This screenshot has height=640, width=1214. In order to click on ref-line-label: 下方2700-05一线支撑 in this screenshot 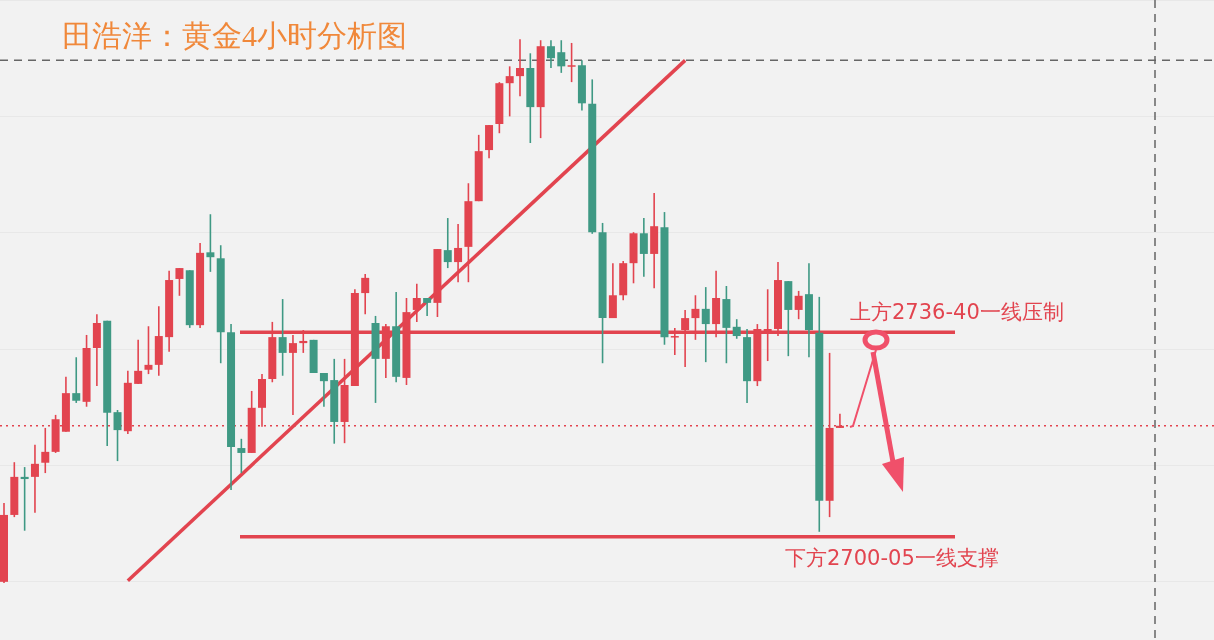, I will do `click(892, 557)`.